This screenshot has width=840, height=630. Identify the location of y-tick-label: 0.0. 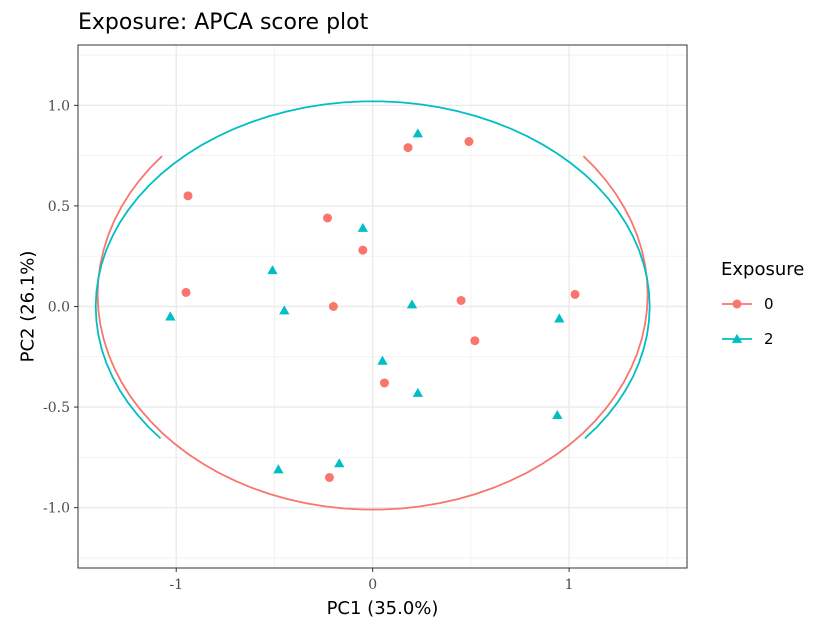
(59, 308).